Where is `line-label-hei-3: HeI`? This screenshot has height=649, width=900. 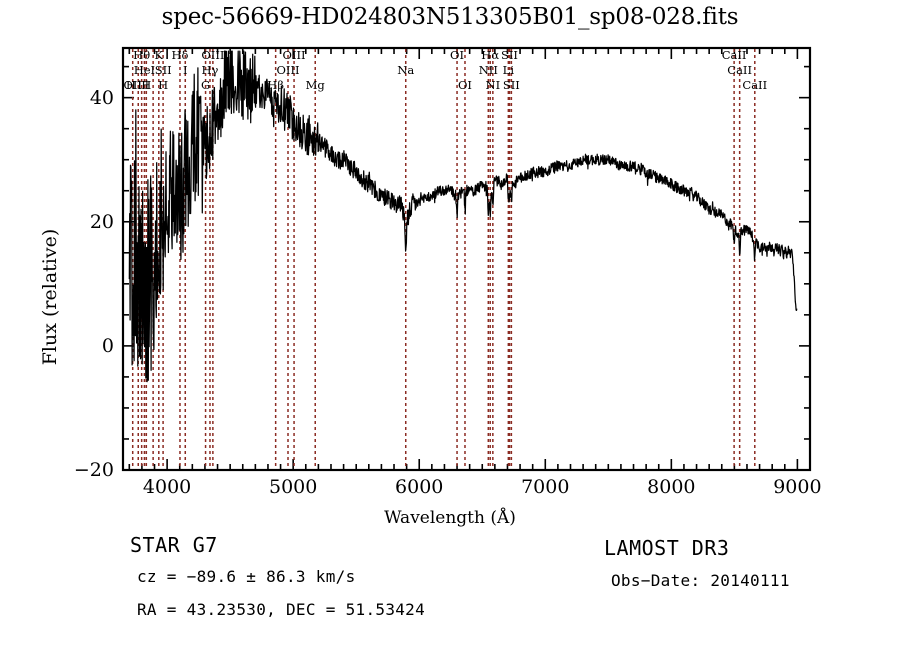
line-label-hei-3: HeI is located at coordinates (144, 70).